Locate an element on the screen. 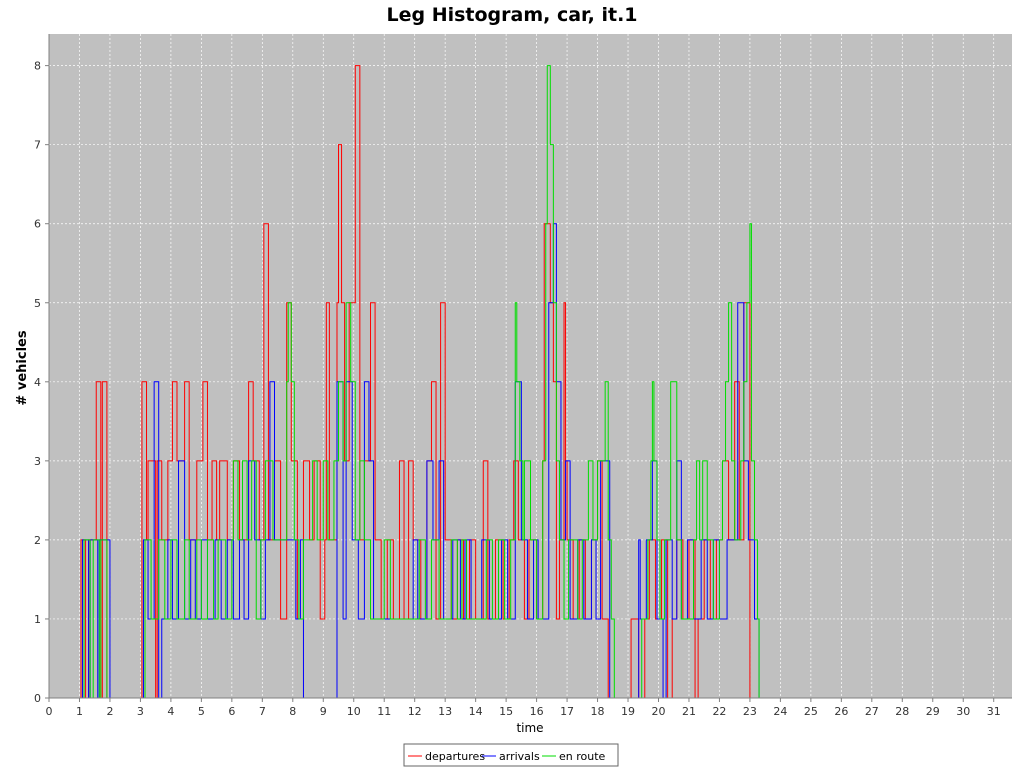 Image resolution: width=1024 pixels, height=768 pixels. x-tick-label-9: 9 is located at coordinates (323, 711).